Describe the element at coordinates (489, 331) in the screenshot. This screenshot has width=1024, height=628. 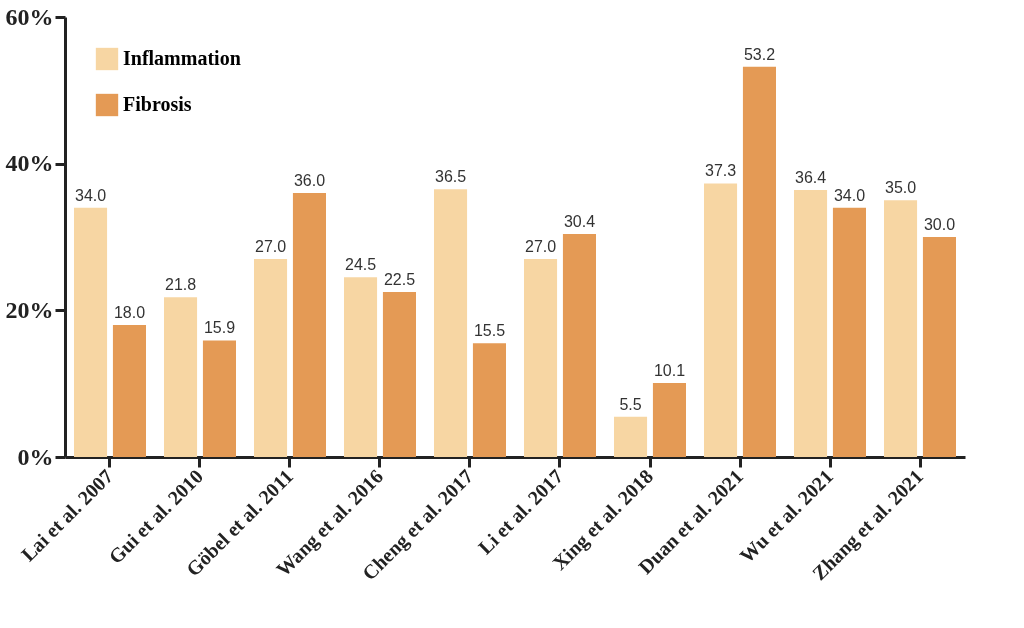
I see `data-label: 15.5` at that location.